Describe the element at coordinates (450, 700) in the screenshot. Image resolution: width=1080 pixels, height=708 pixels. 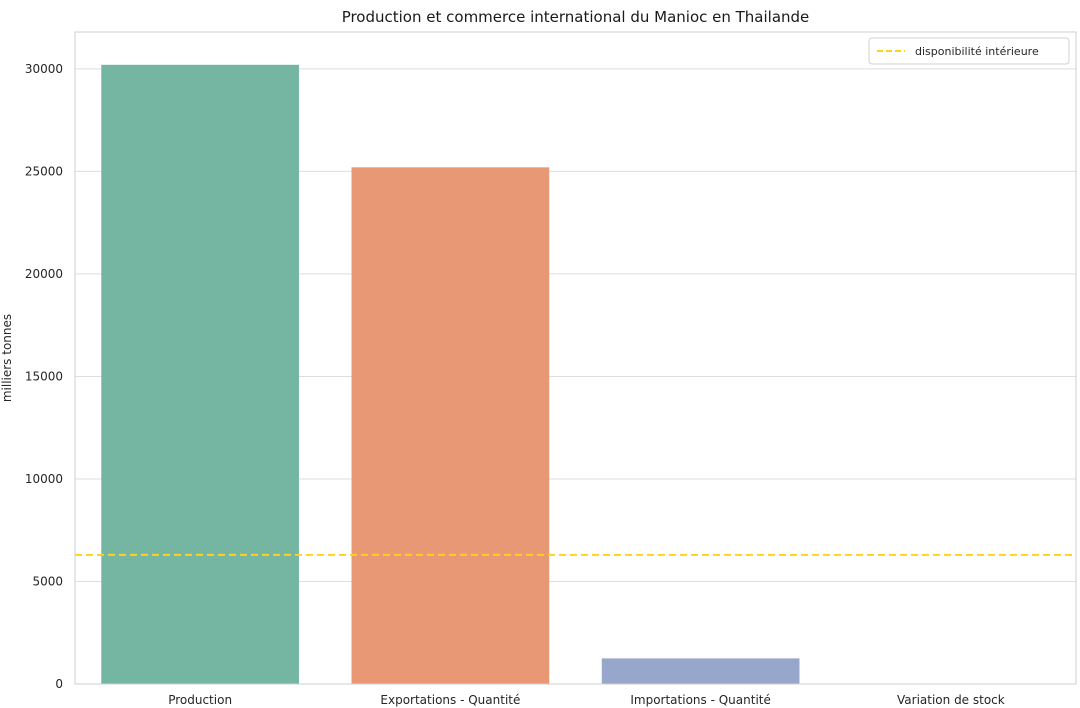
I see `x-tick-label: Exportations - Quantité` at that location.